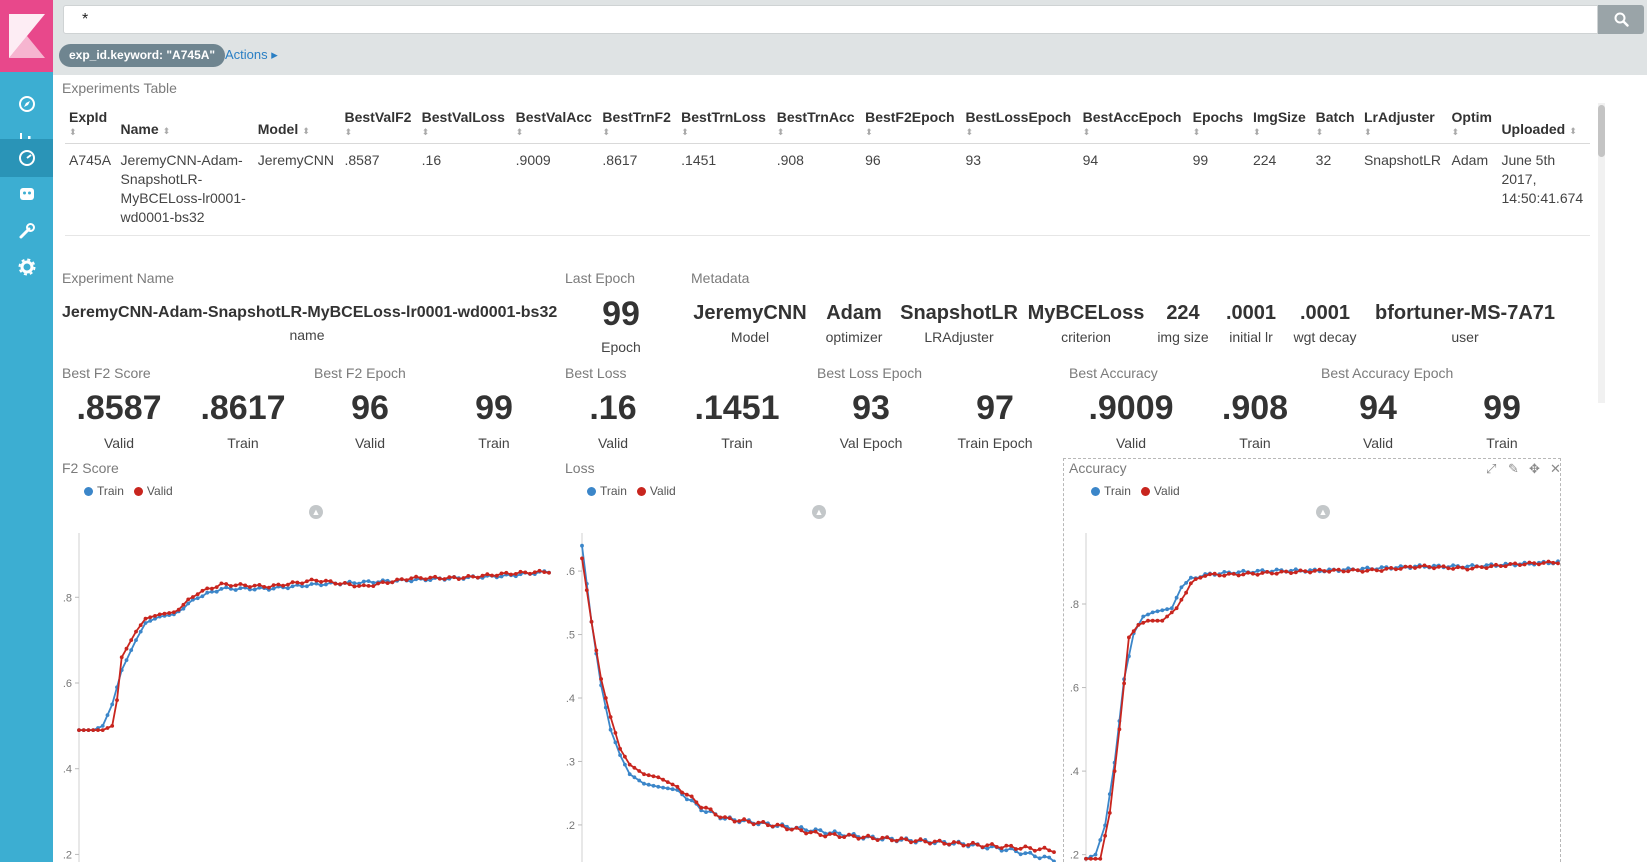  Describe the element at coordinates (1472, 124) in the screenshot. I see `column-header-optim: Optim ⬍` at that location.